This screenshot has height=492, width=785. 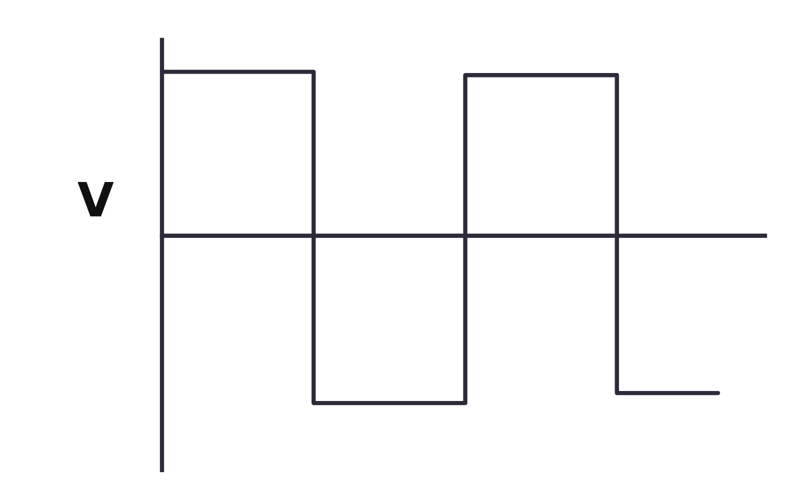 I want to click on y-axis-title: V, so click(x=96, y=199).